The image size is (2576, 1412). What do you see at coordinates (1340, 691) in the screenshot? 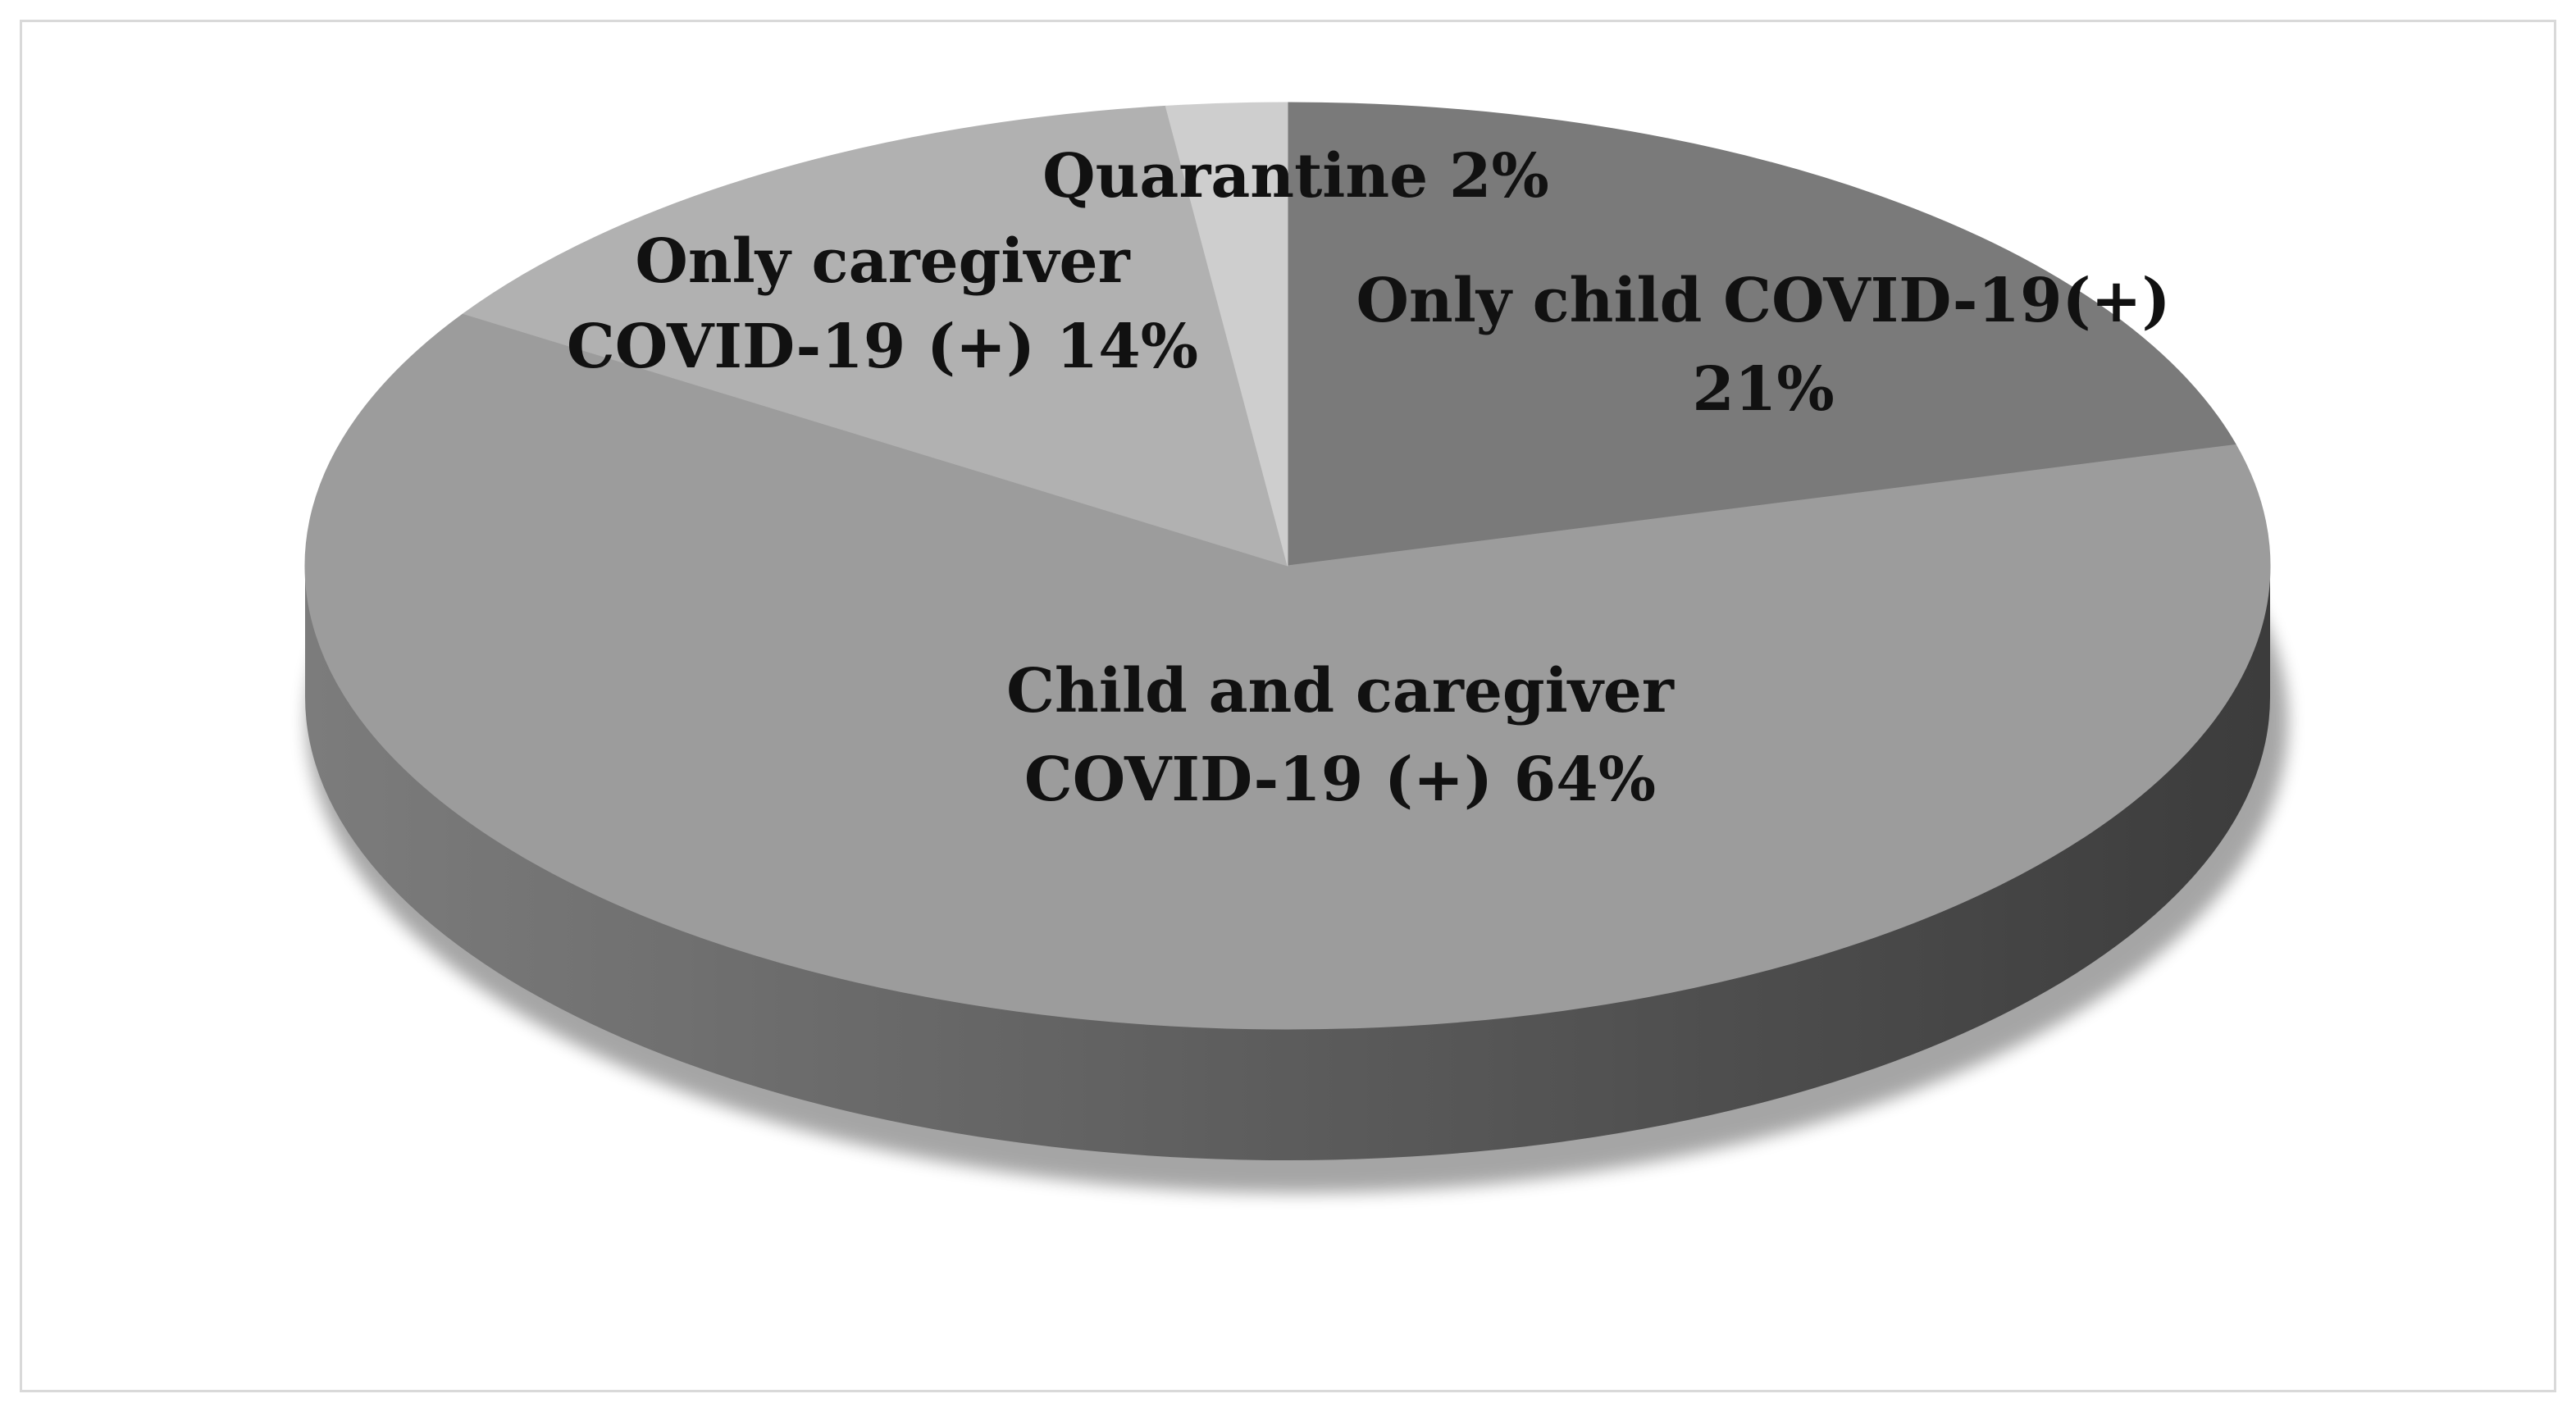
I see `slice-label-1-line-0: Child and caregiver` at bounding box center [1340, 691].